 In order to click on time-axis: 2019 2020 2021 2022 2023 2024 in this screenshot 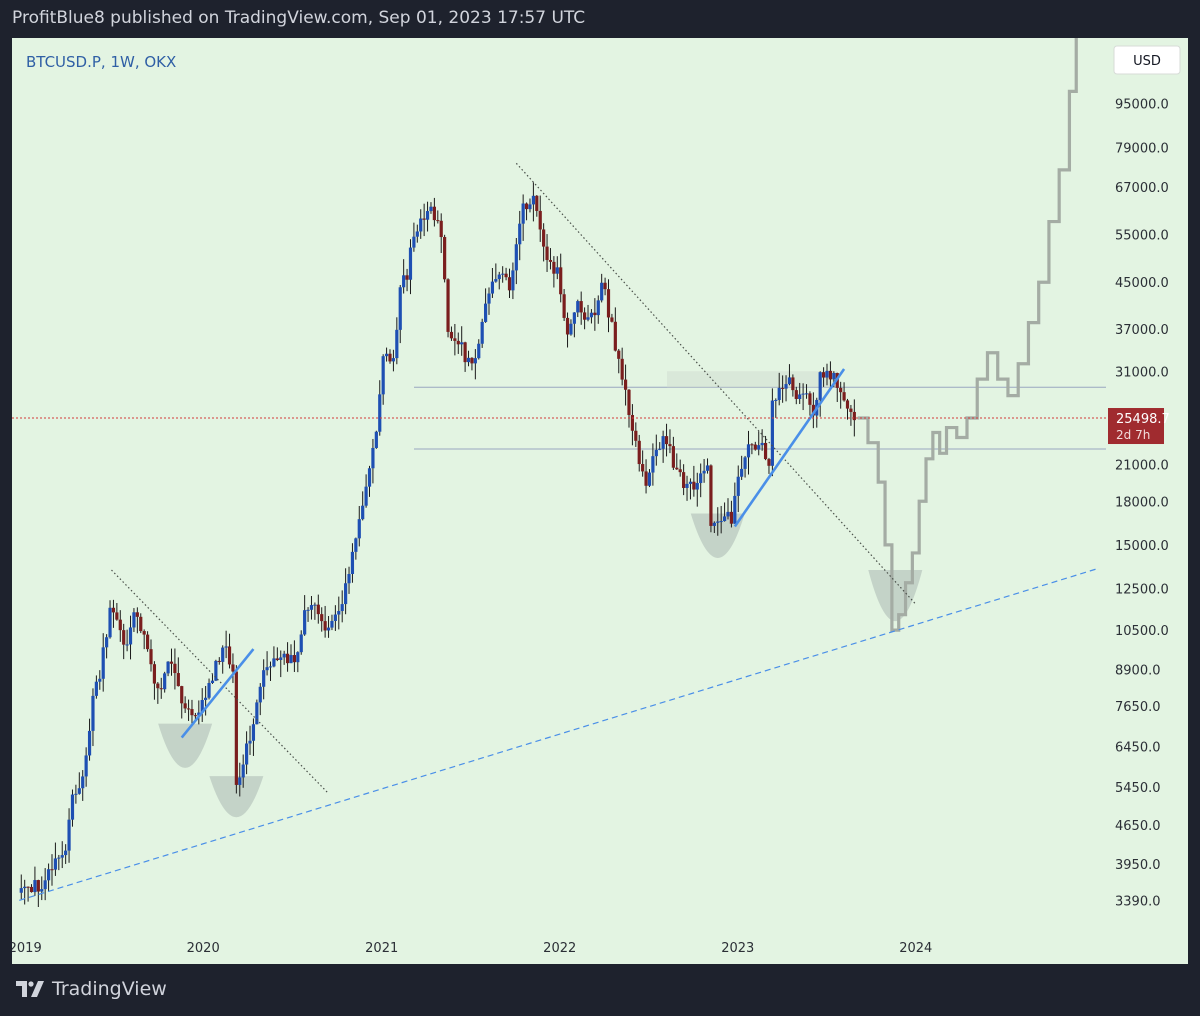, I will do `click(472, 948)`.